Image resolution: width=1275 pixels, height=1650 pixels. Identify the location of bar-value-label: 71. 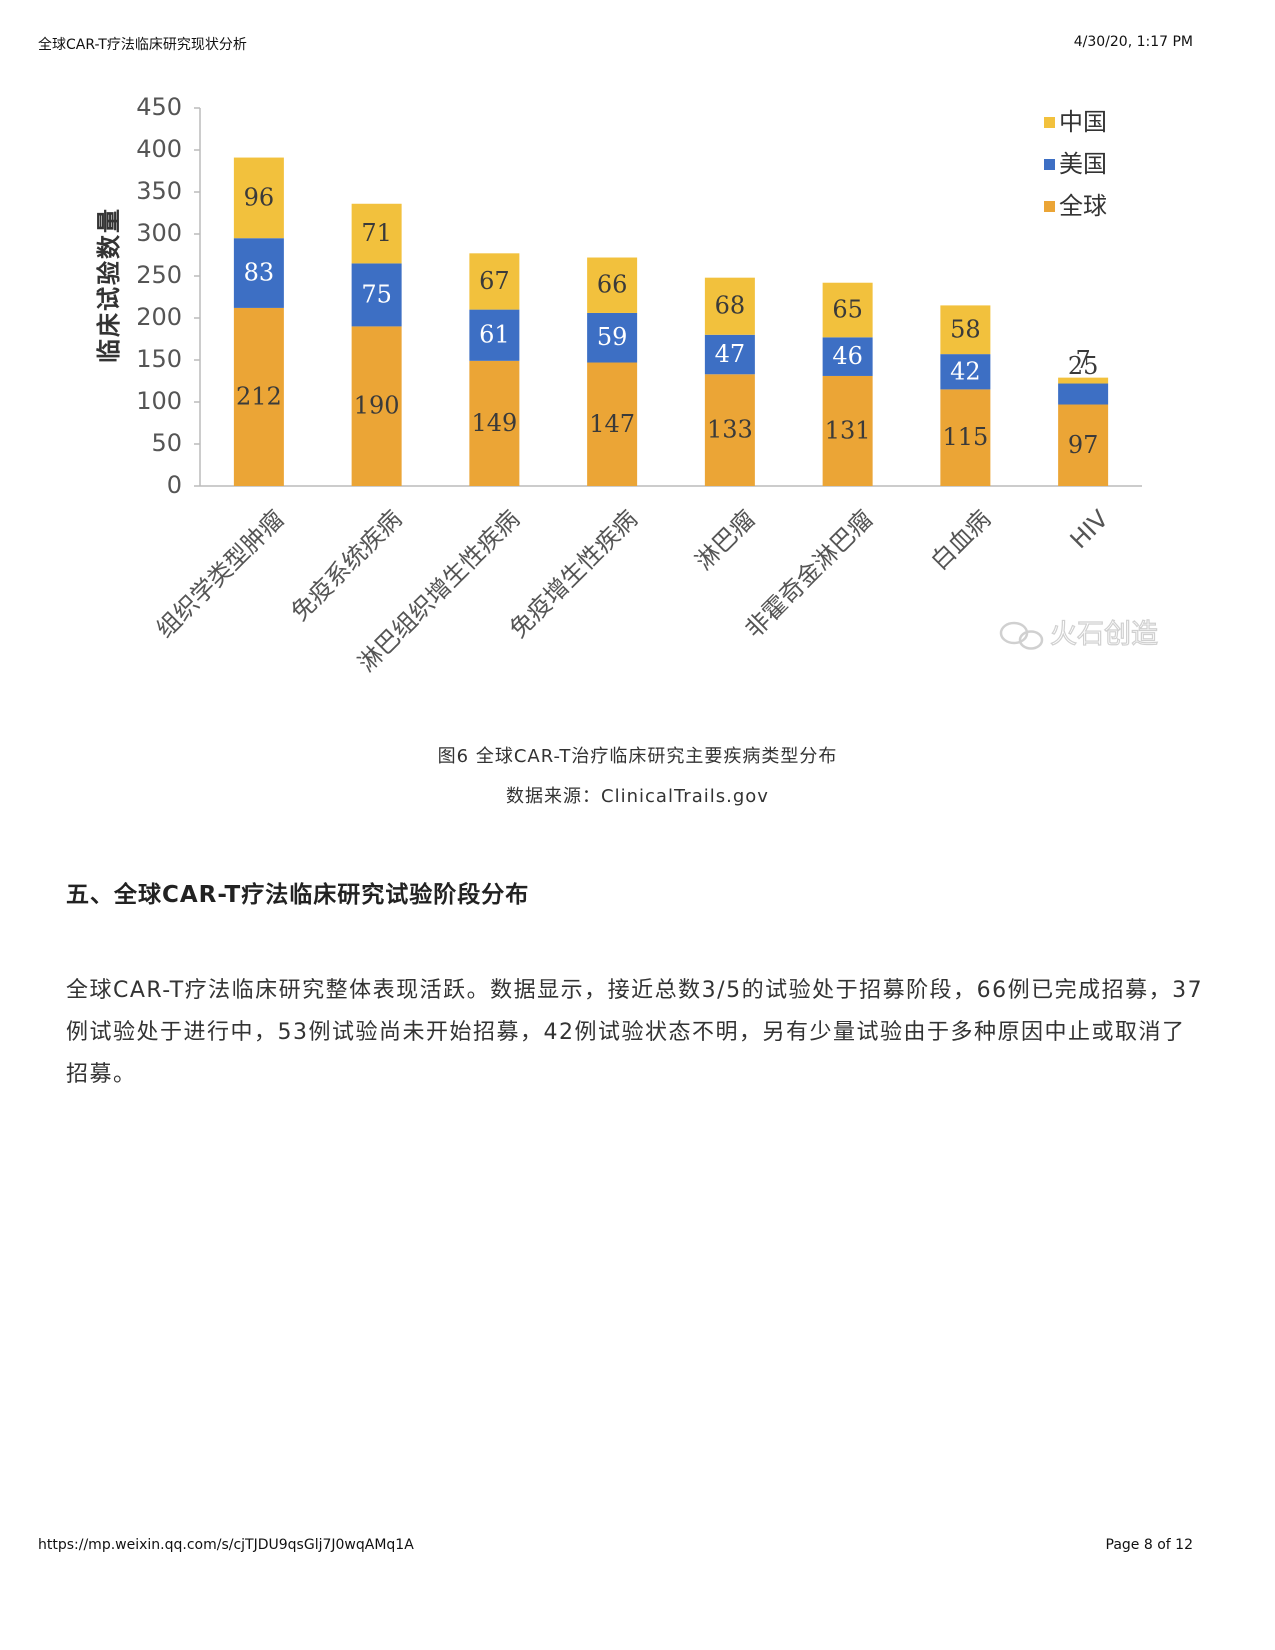
(376, 233).